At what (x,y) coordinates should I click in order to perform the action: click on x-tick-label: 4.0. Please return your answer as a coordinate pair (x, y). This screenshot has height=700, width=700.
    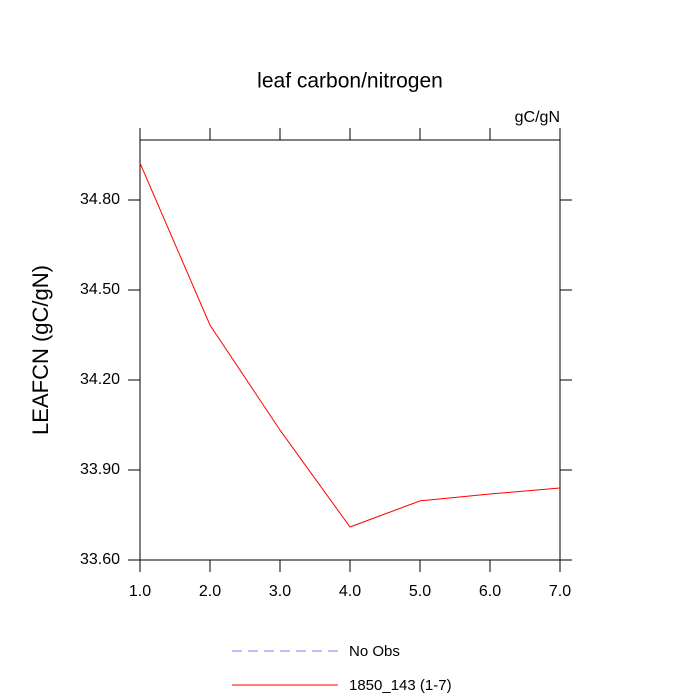
    Looking at the image, I should click on (350, 591).